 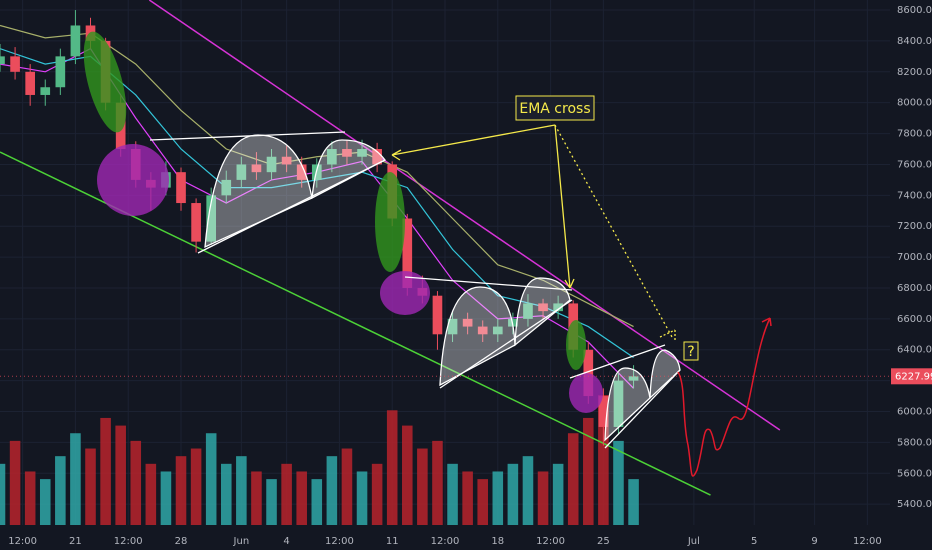 I want to click on x-tick-label: 5, so click(x=754, y=541).